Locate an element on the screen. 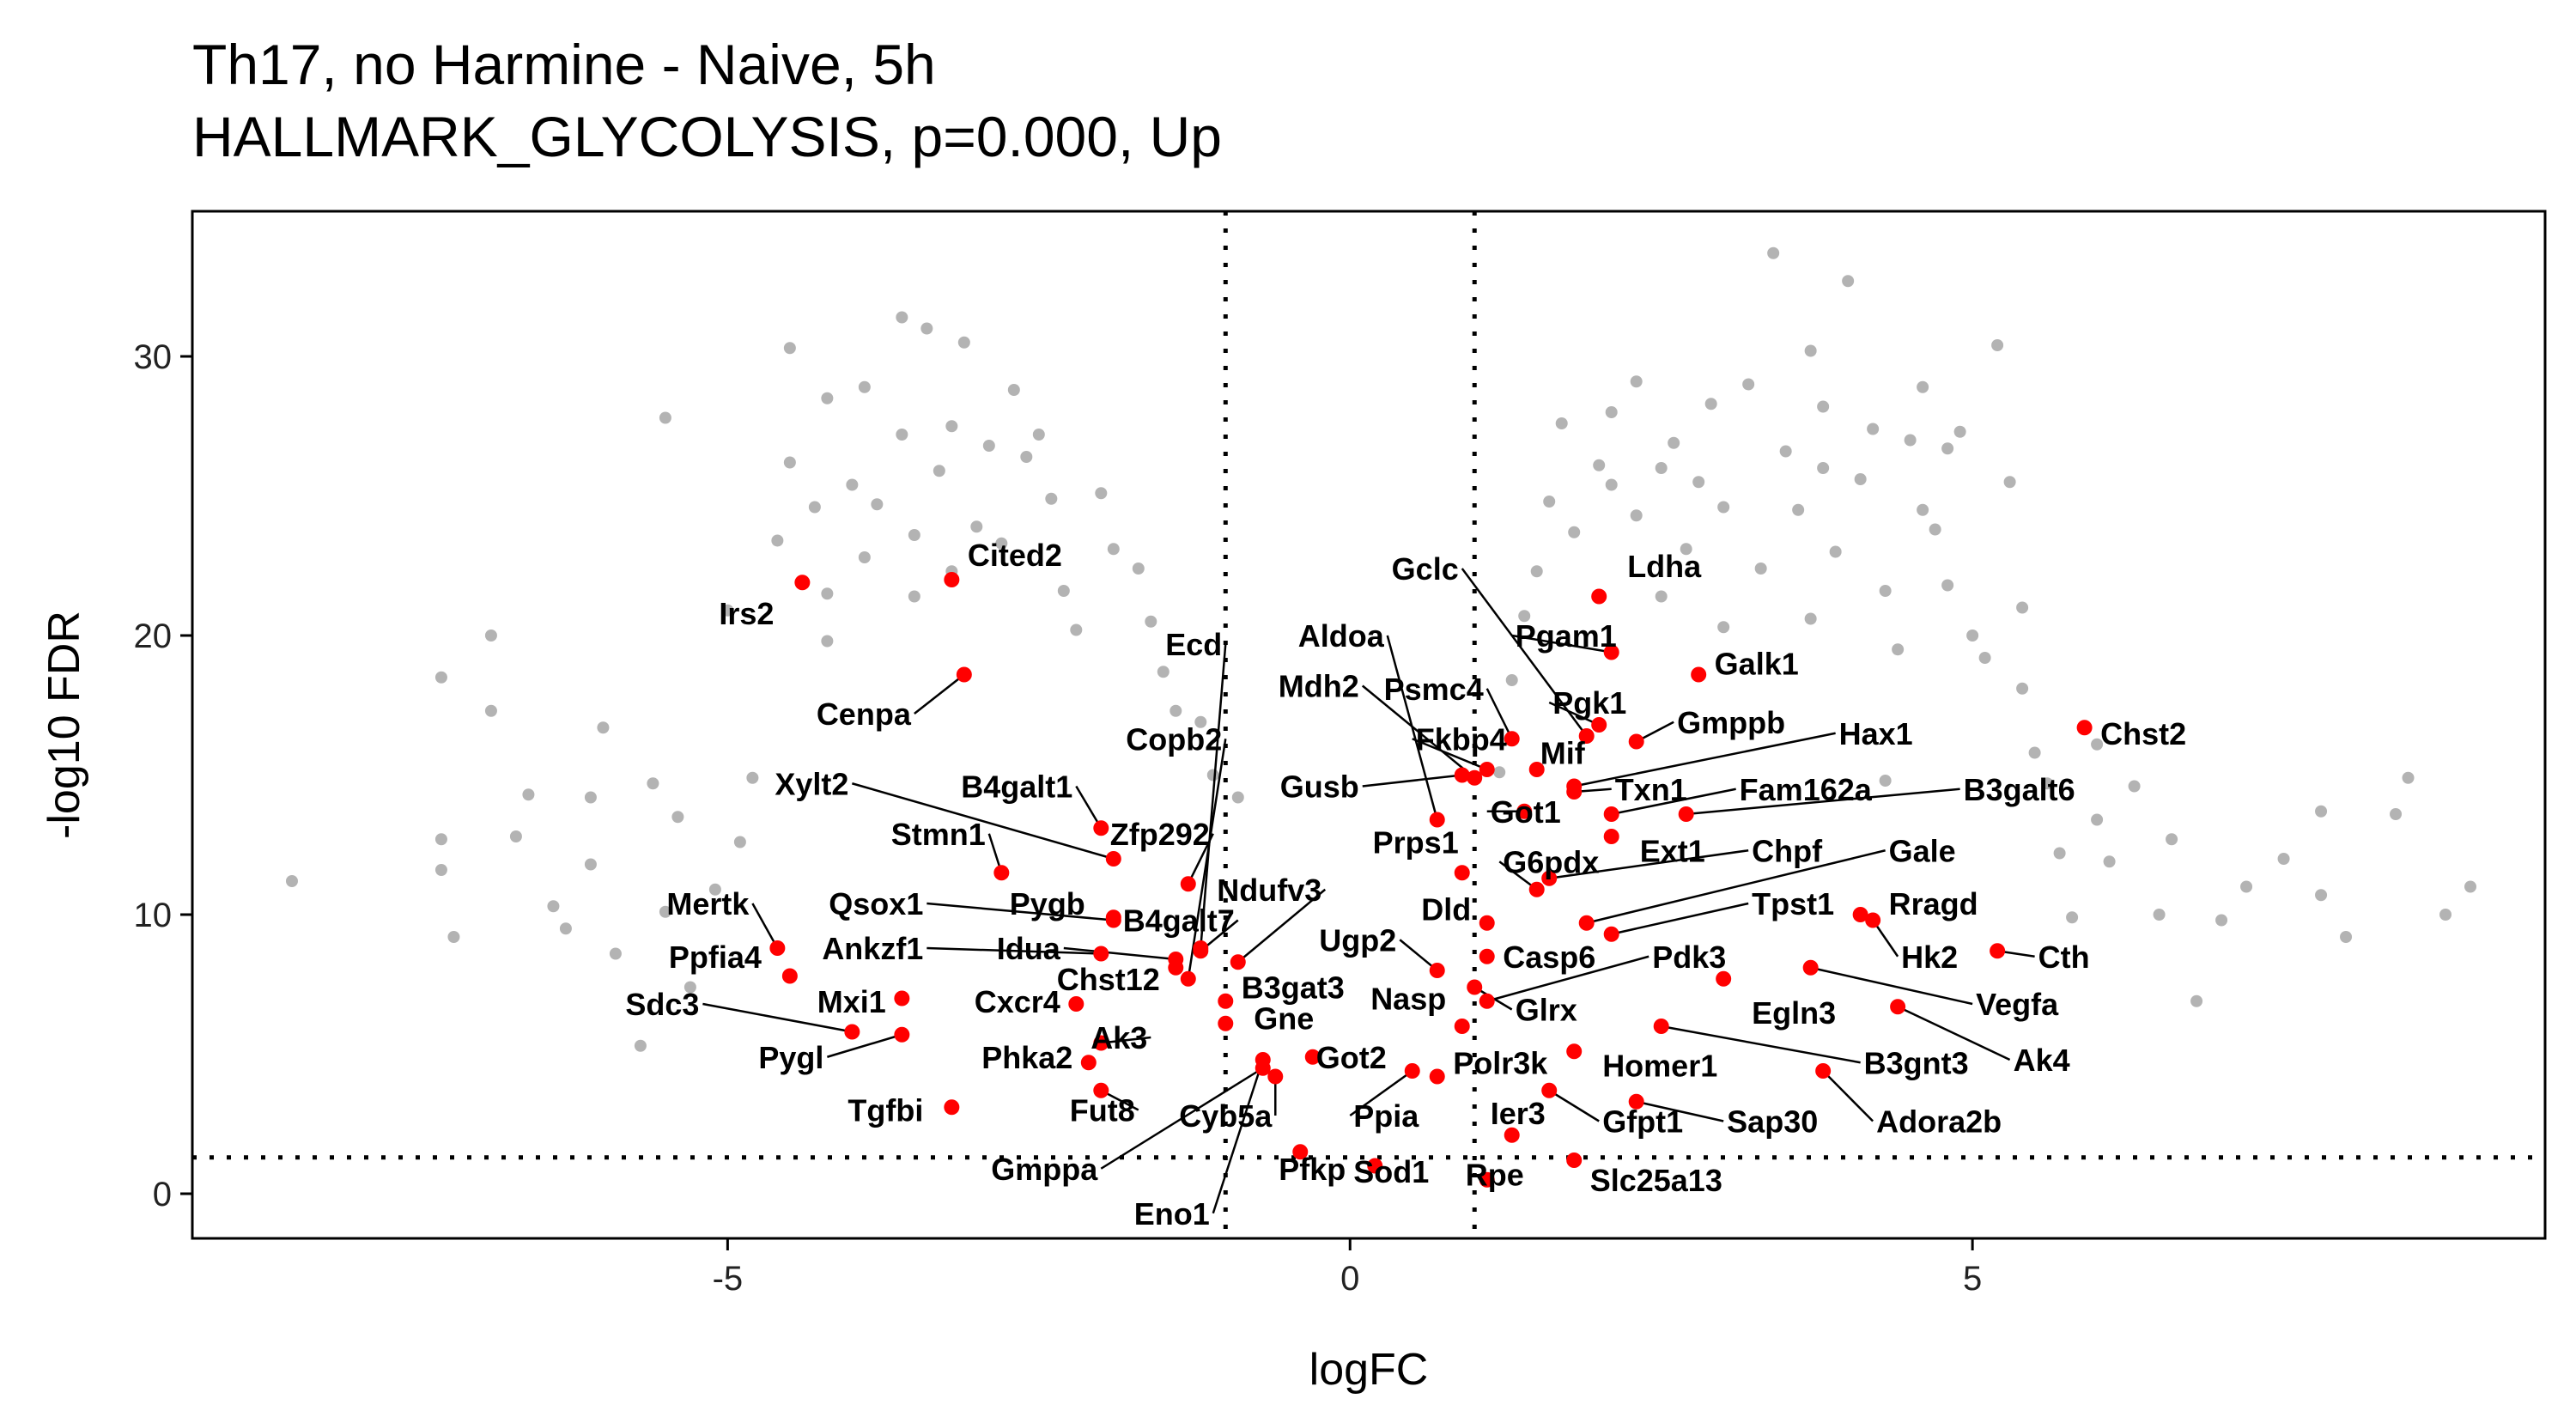 Image resolution: width=2576 pixels, height=1417 pixels. gene-label: B4galt7 is located at coordinates (1179, 921).